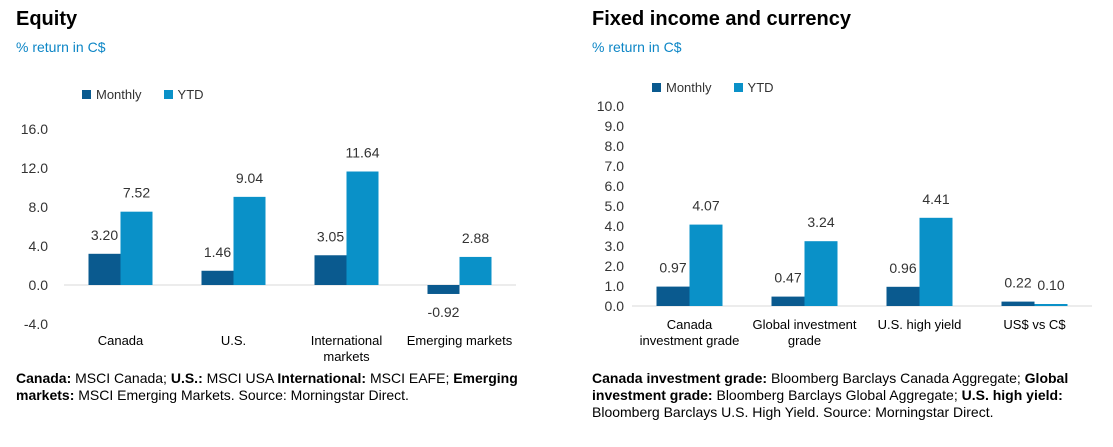 The width and height of the screenshot is (1113, 447). Describe the element at coordinates (460, 340) in the screenshot. I see `category-label: Emerging markets` at that location.